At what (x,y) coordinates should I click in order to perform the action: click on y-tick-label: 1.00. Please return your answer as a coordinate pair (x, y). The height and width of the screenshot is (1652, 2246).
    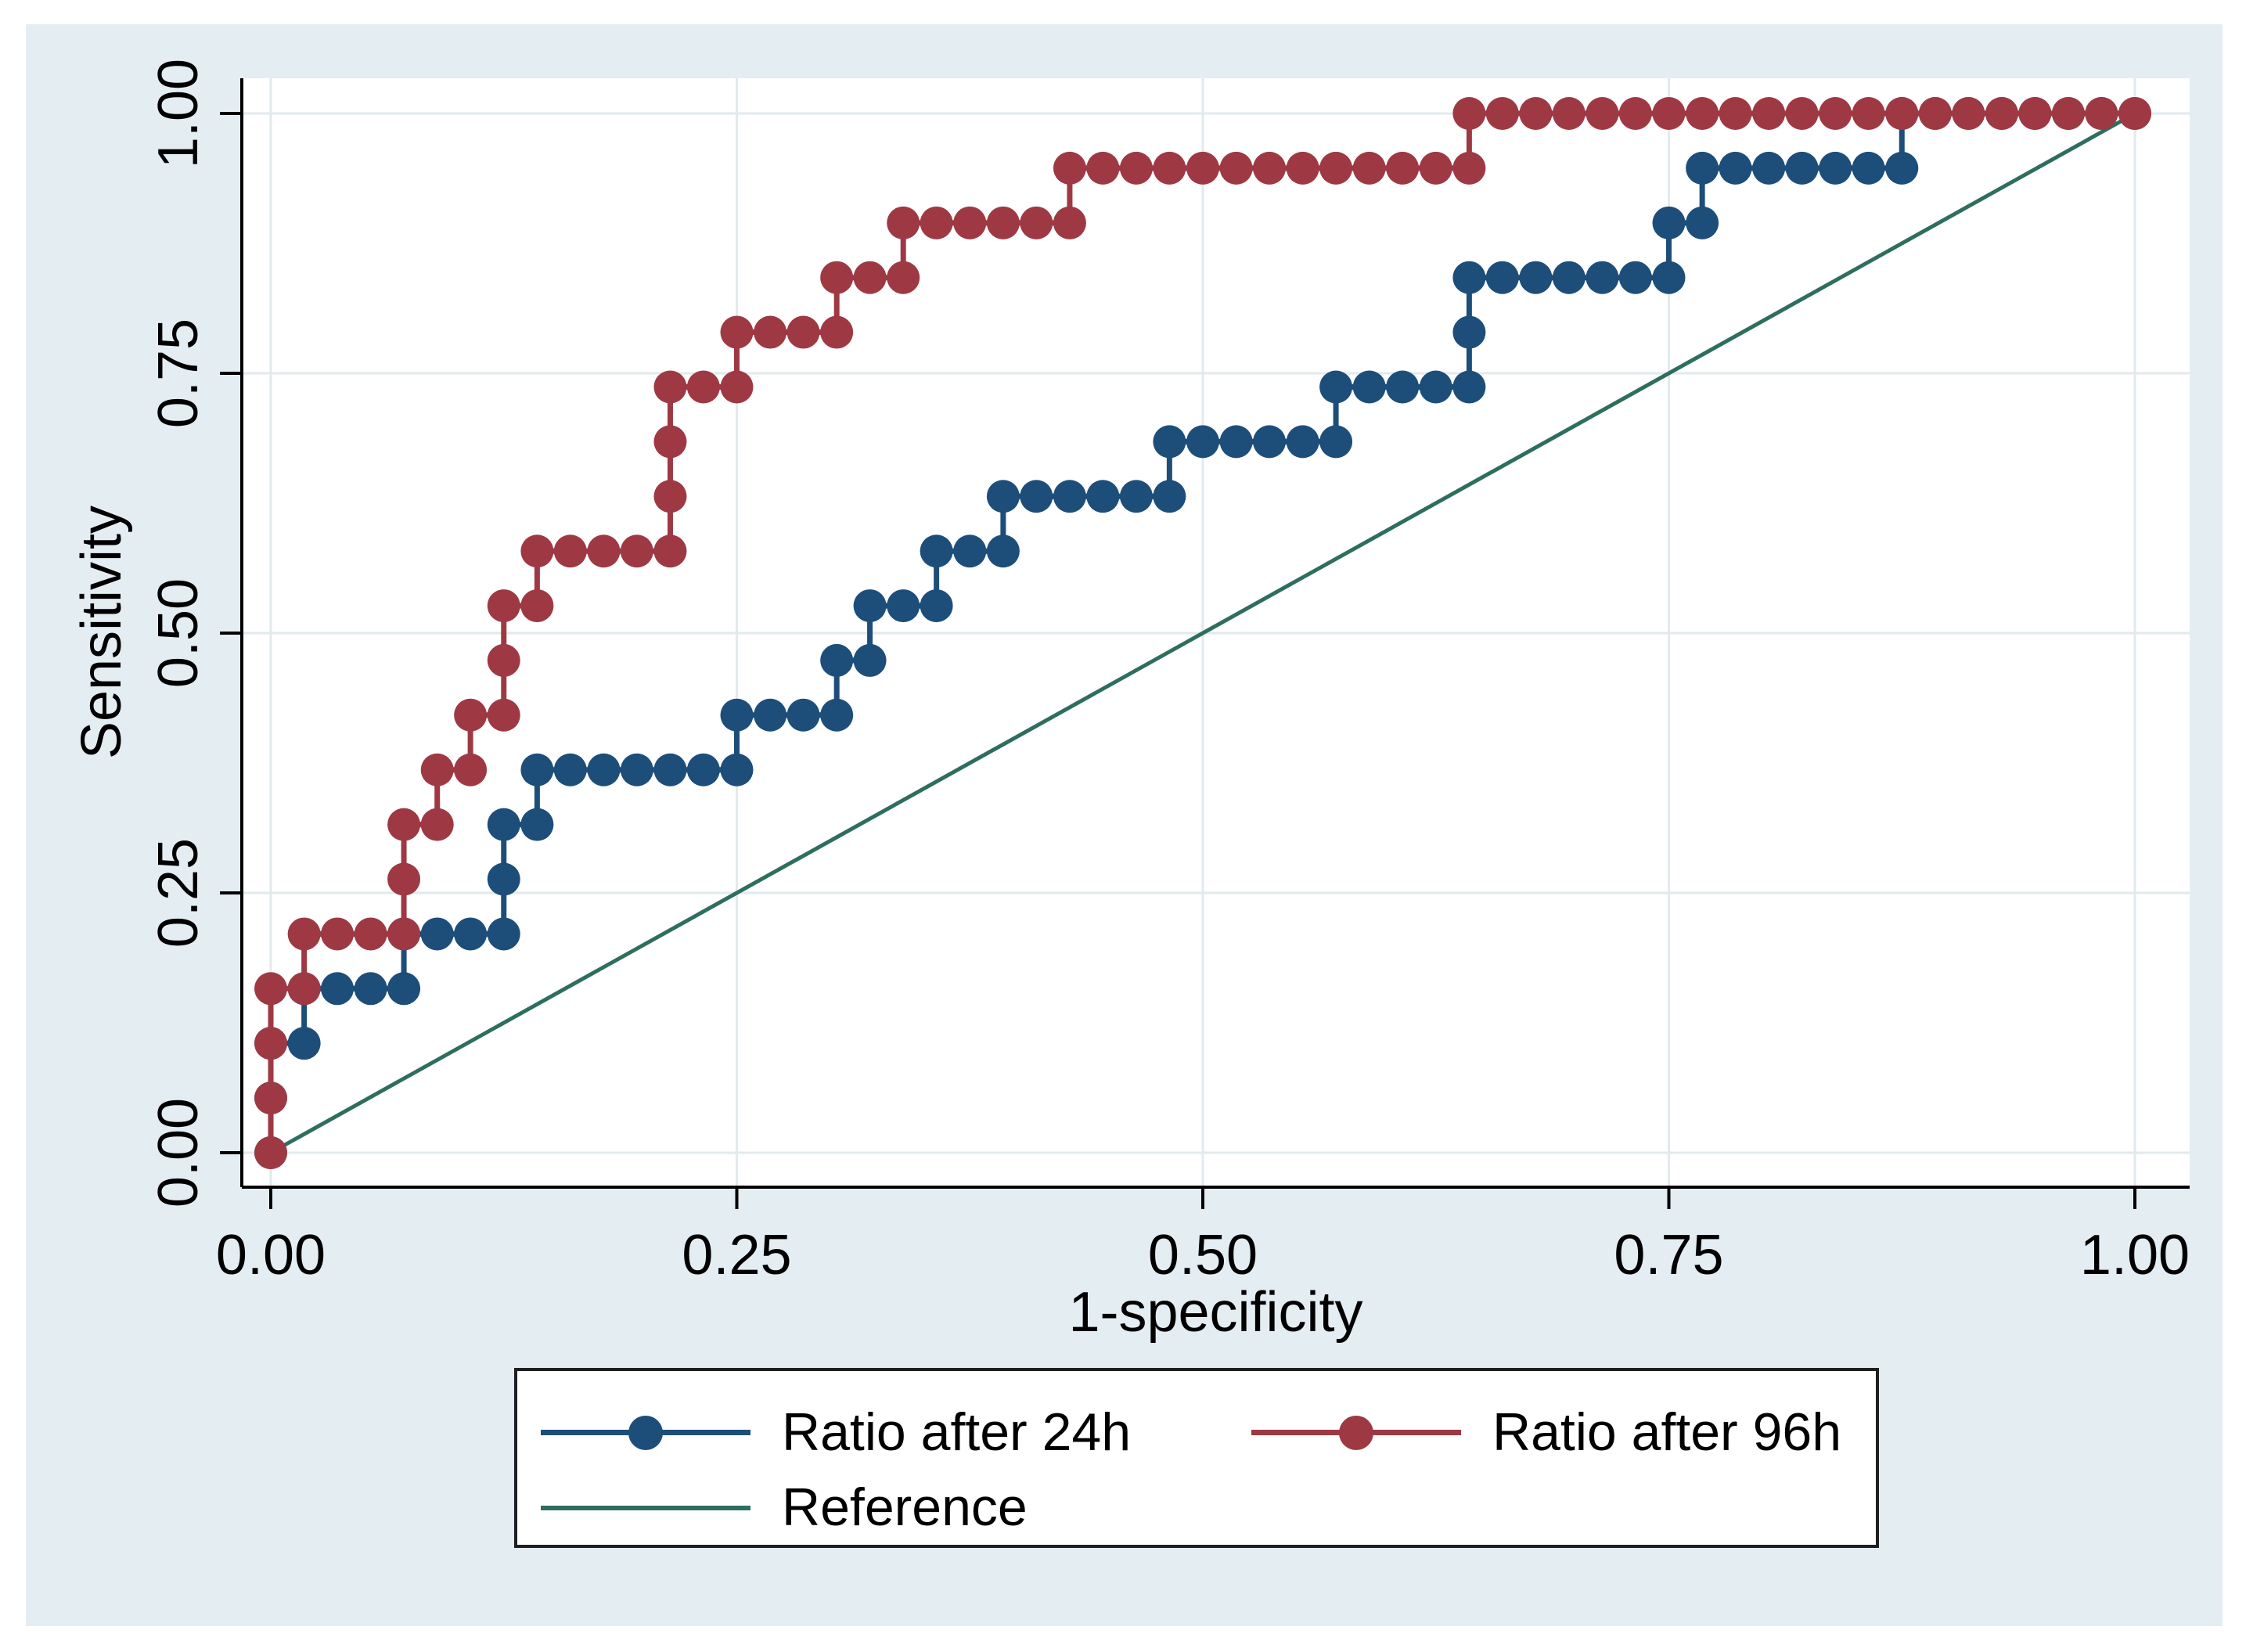
    Looking at the image, I should click on (178, 113).